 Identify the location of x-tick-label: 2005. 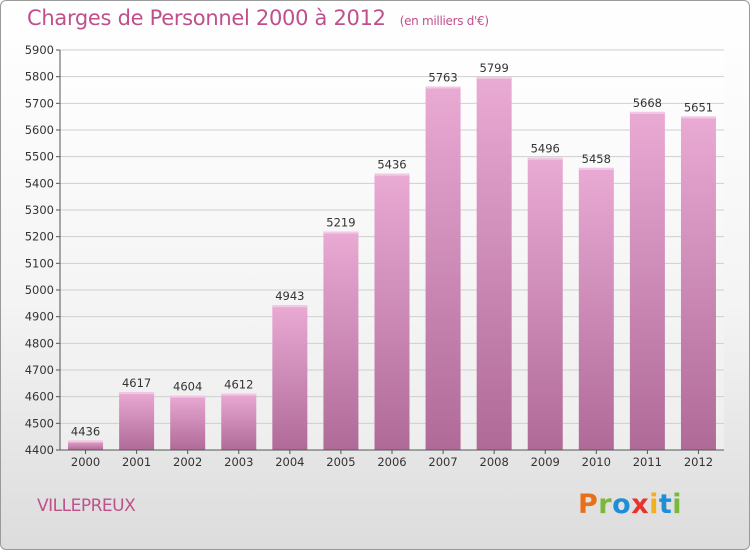
(340, 462).